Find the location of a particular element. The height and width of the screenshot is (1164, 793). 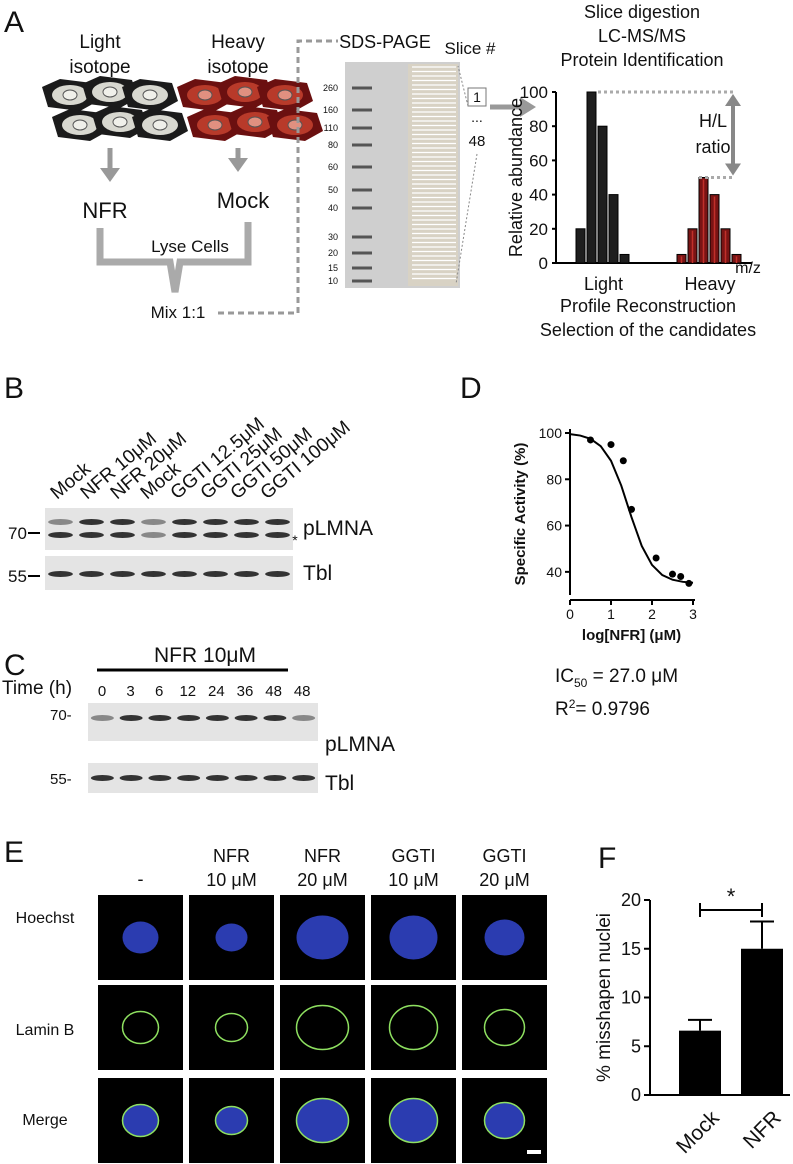

label: Lyse Cells is located at coordinates (190, 246).